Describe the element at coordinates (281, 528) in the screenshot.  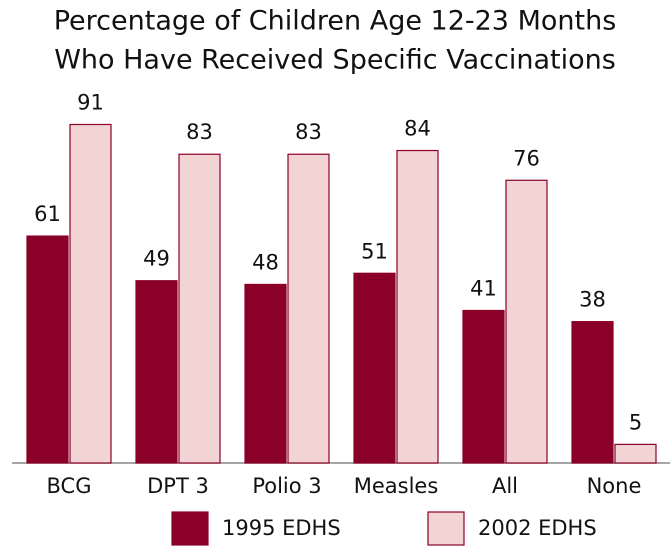
I see `legend-label: 1995 EDHS` at that location.